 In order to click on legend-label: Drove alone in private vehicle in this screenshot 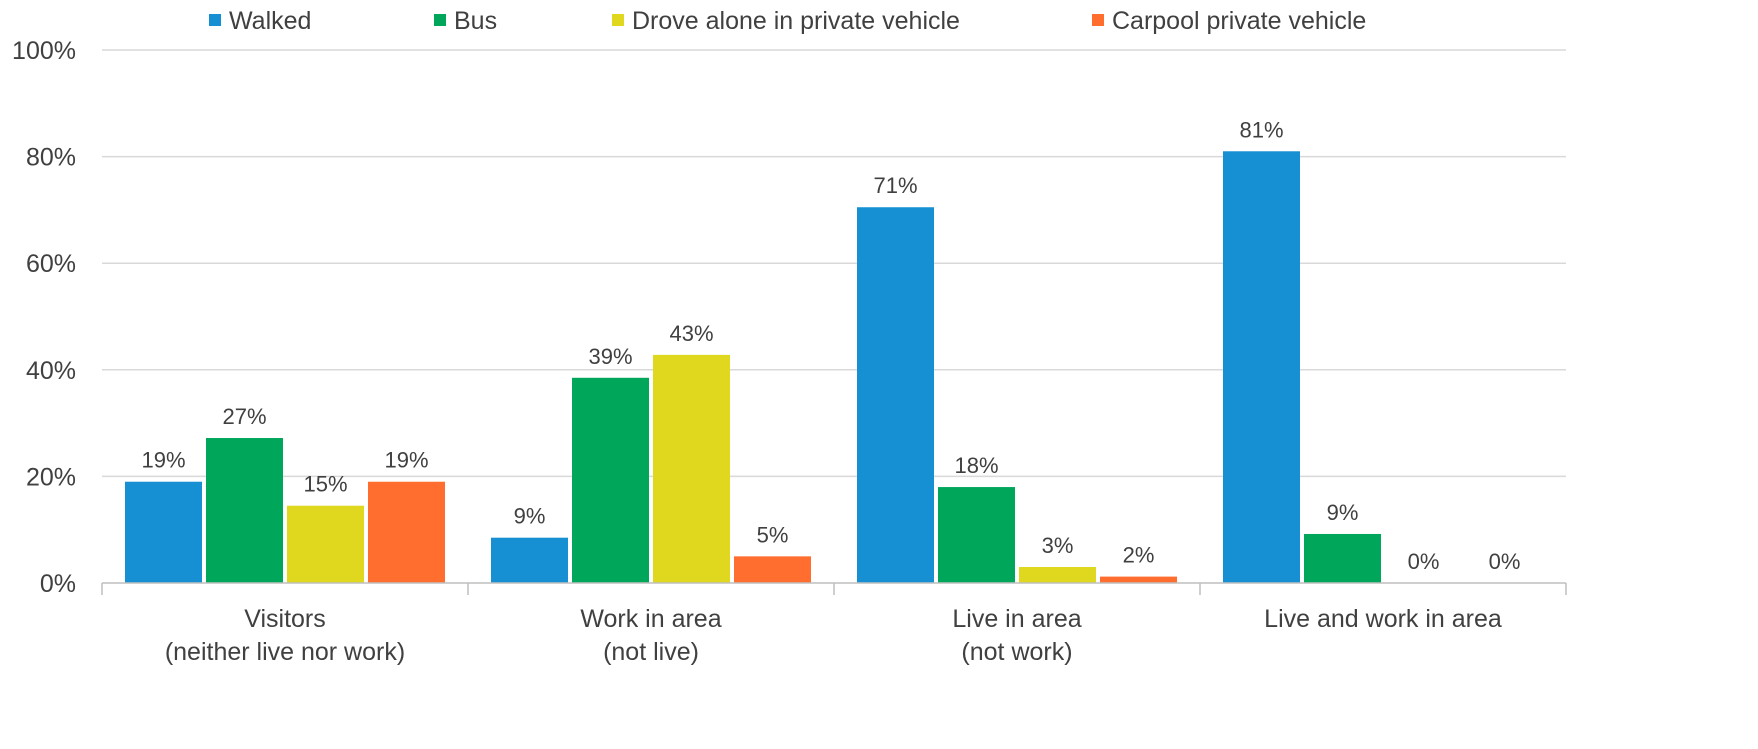, I will do `click(796, 21)`.